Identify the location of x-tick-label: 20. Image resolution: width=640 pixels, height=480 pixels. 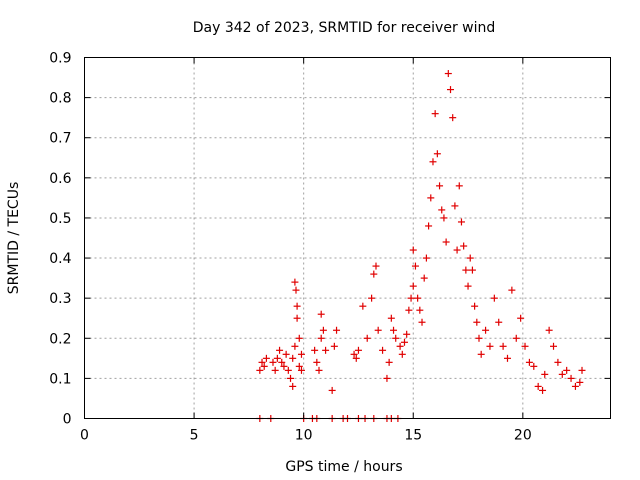
(523, 436).